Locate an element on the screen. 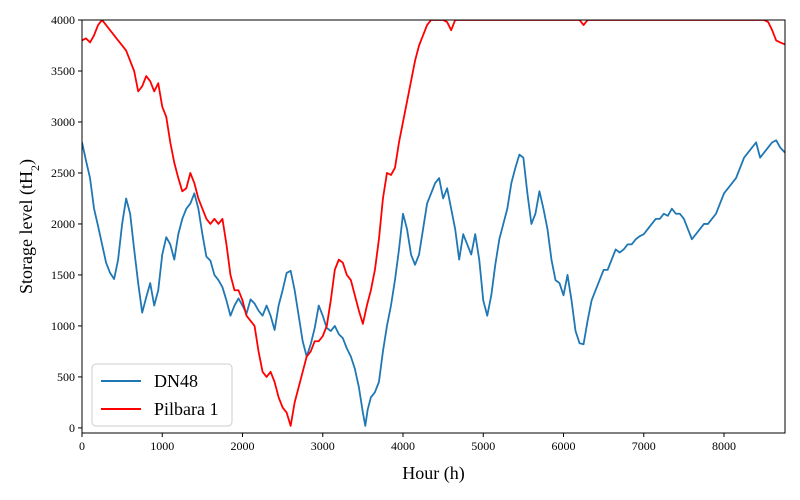 This screenshot has width=800, height=500. y-axis-label: Storage level (tH2) is located at coordinates (29, 226).